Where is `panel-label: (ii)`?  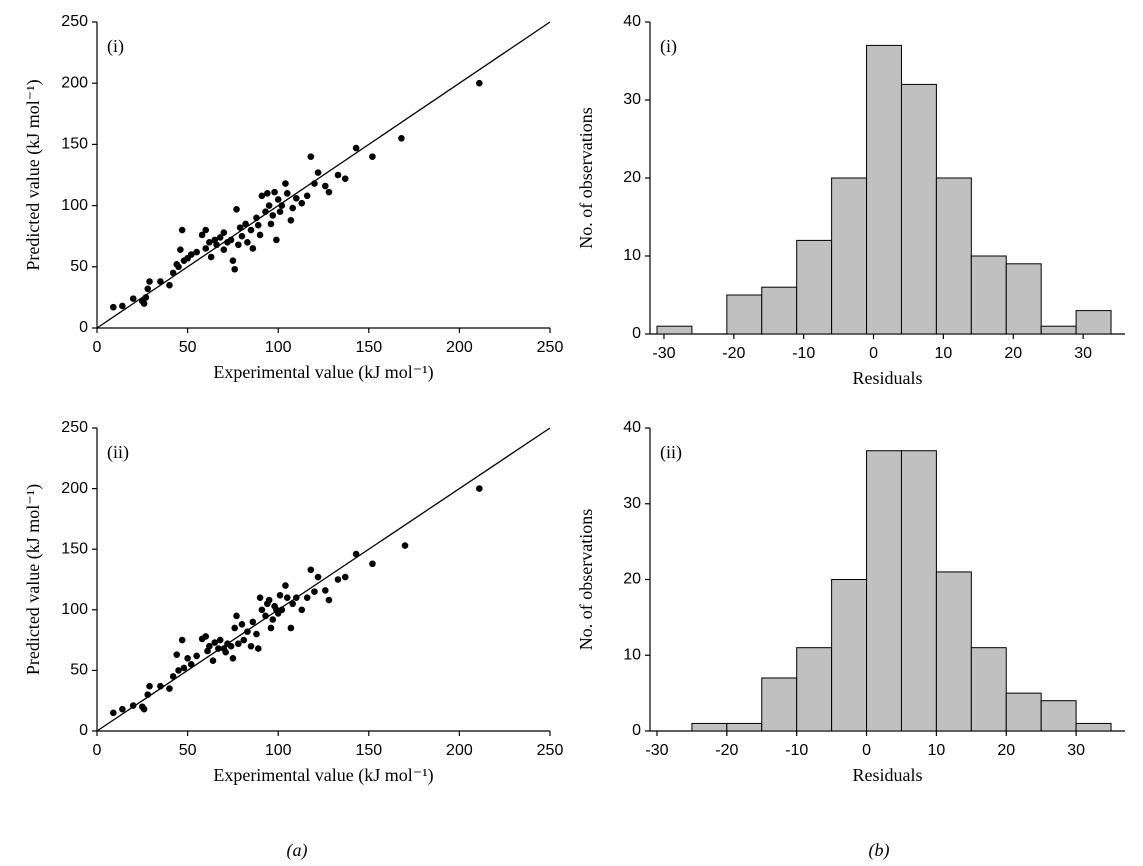
panel-label: (ii) is located at coordinates (118, 452).